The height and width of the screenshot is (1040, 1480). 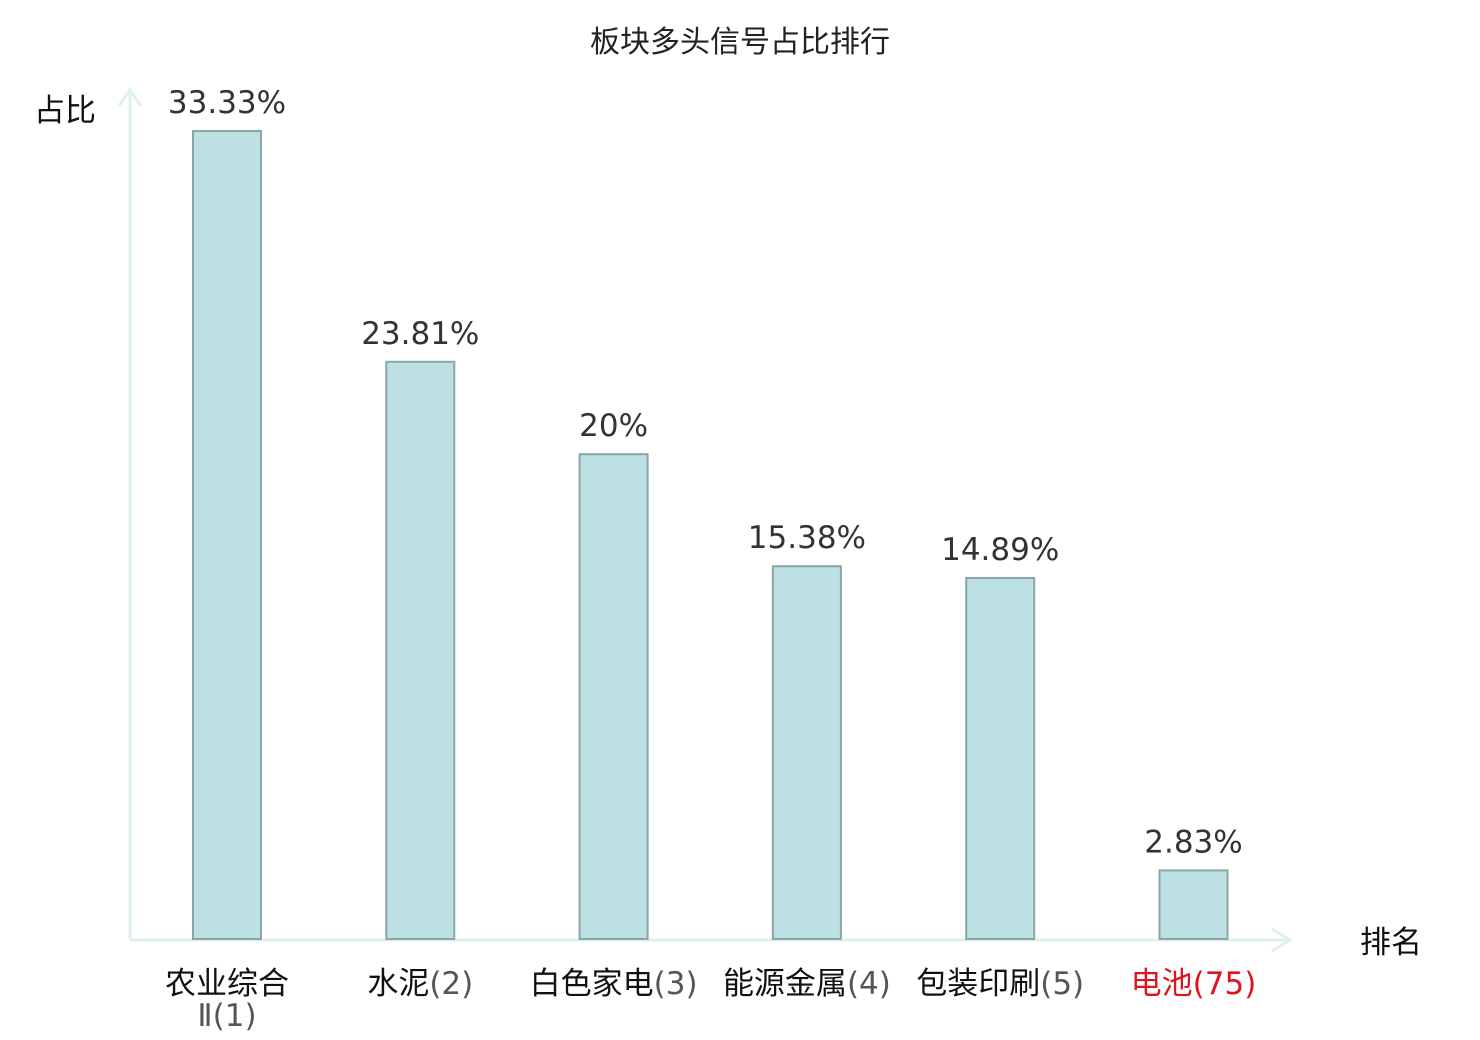 I want to click on value-label: 23.81%, so click(x=420, y=334).